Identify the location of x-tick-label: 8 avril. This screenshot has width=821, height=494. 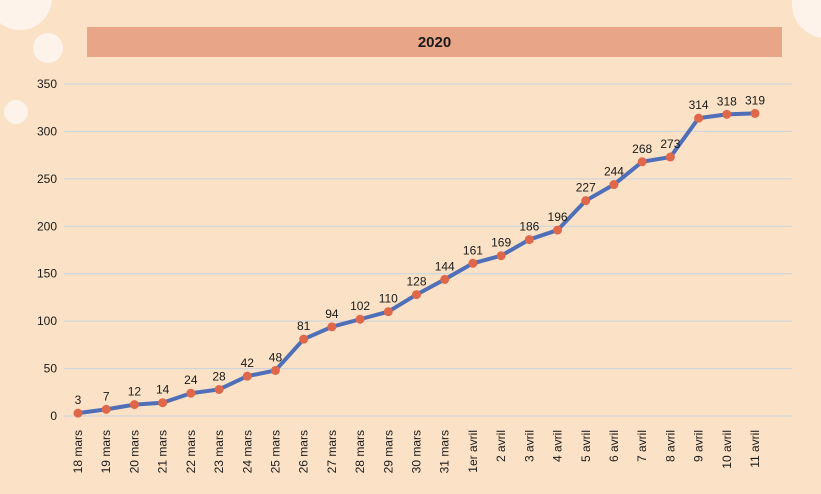
(670, 446).